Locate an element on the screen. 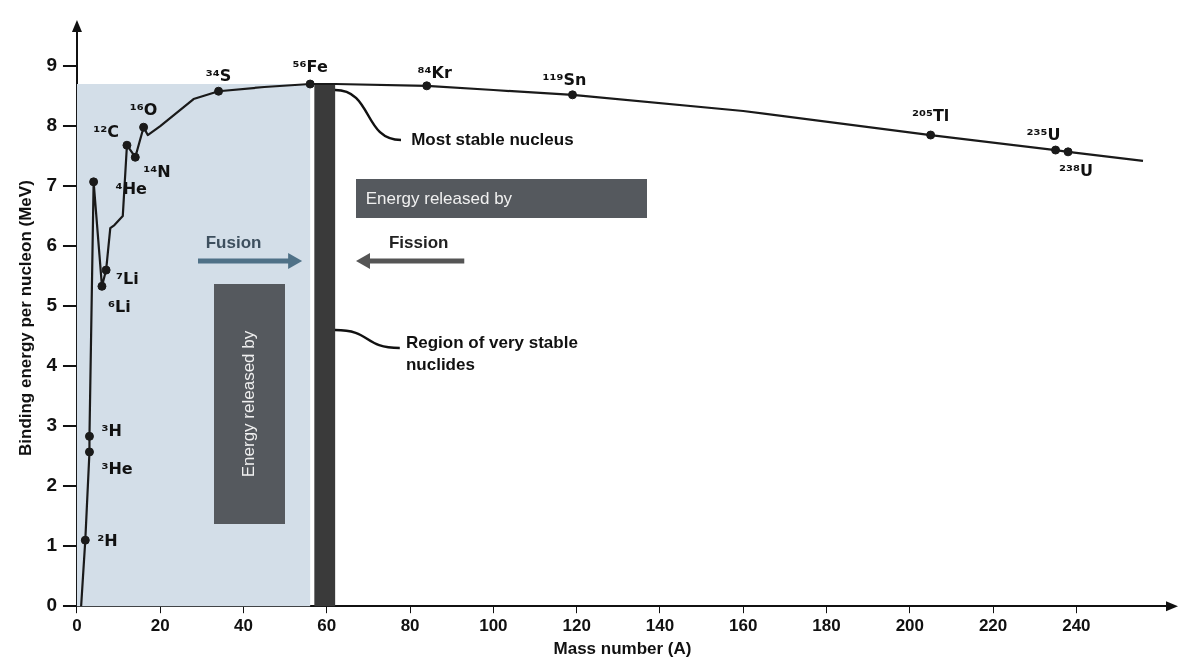 The width and height of the screenshot is (1195, 672). x-tick-label: 140 is located at coordinates (660, 626).